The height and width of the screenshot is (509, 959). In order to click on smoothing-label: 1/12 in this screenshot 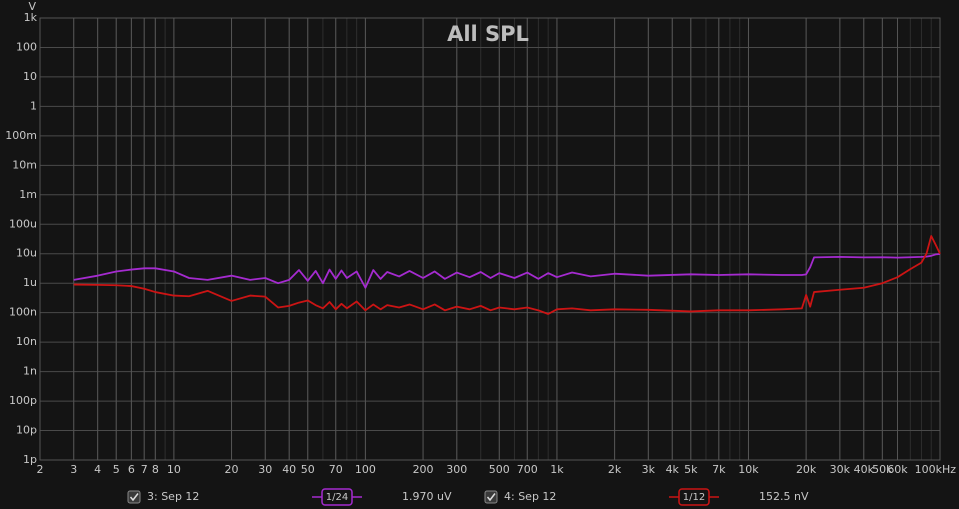, I will do `click(694, 497)`.